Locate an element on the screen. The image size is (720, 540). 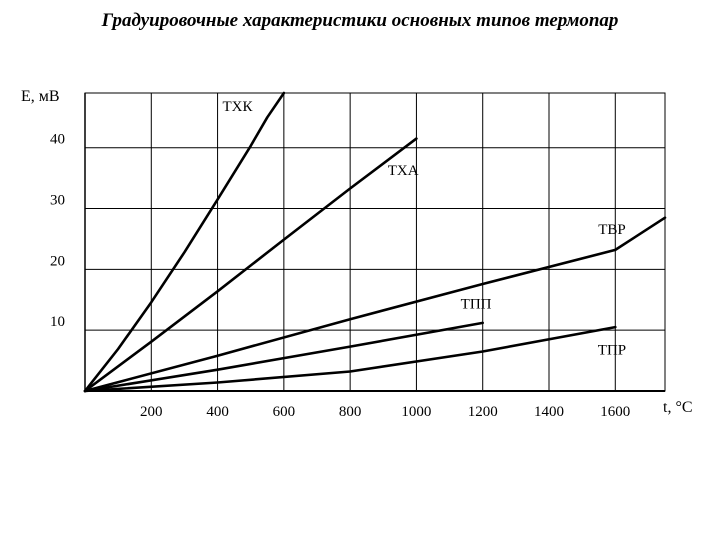
series-label: ТХА is located at coordinates (403, 171).